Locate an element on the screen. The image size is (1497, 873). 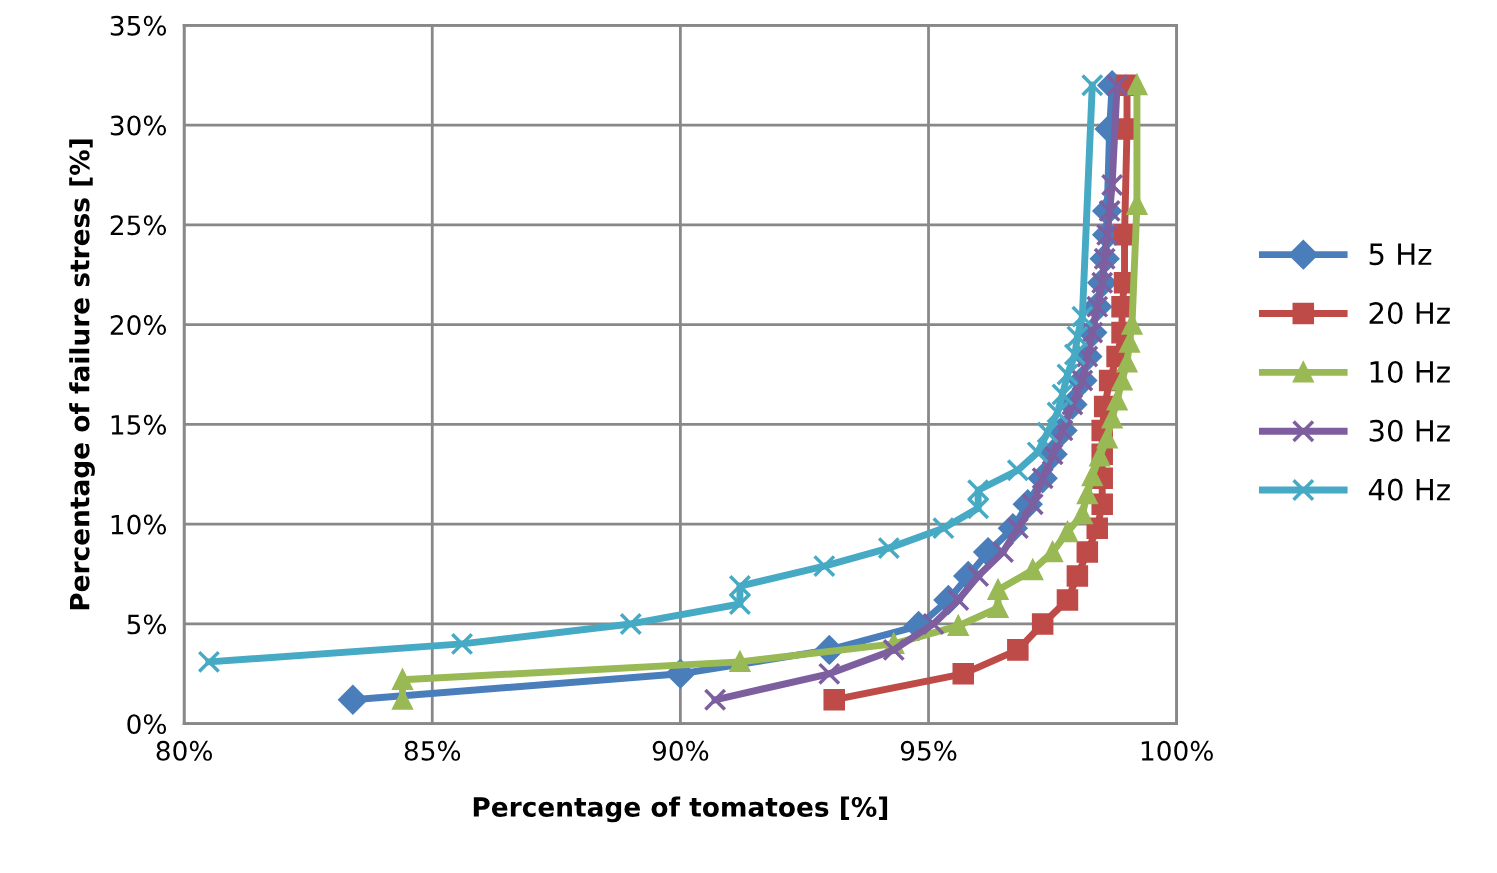
x-tick-label: 95% is located at coordinates (928, 750).